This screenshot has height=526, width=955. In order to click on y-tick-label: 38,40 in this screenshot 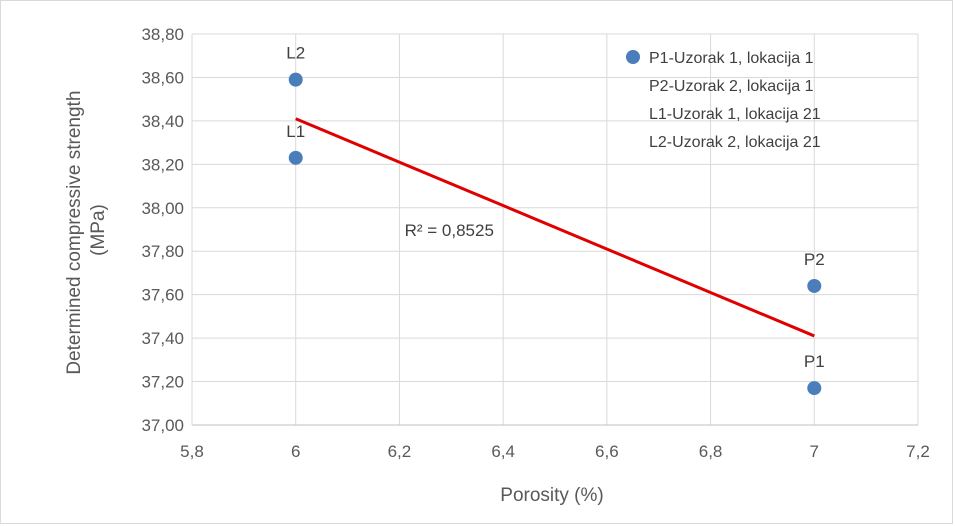, I will do `click(162, 121)`.